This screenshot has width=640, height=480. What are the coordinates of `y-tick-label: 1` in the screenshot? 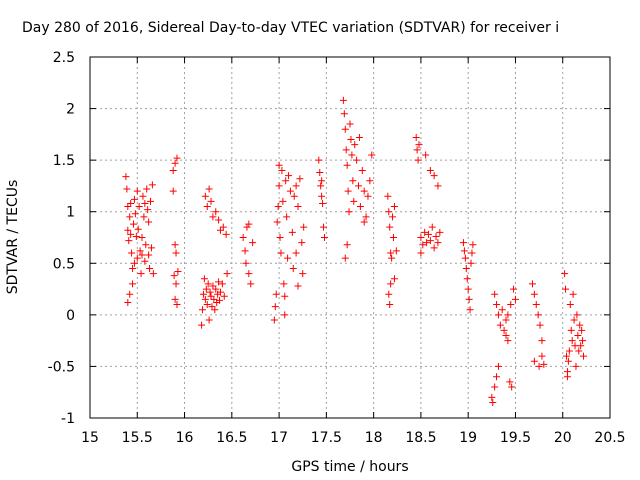 It's located at (70, 213).